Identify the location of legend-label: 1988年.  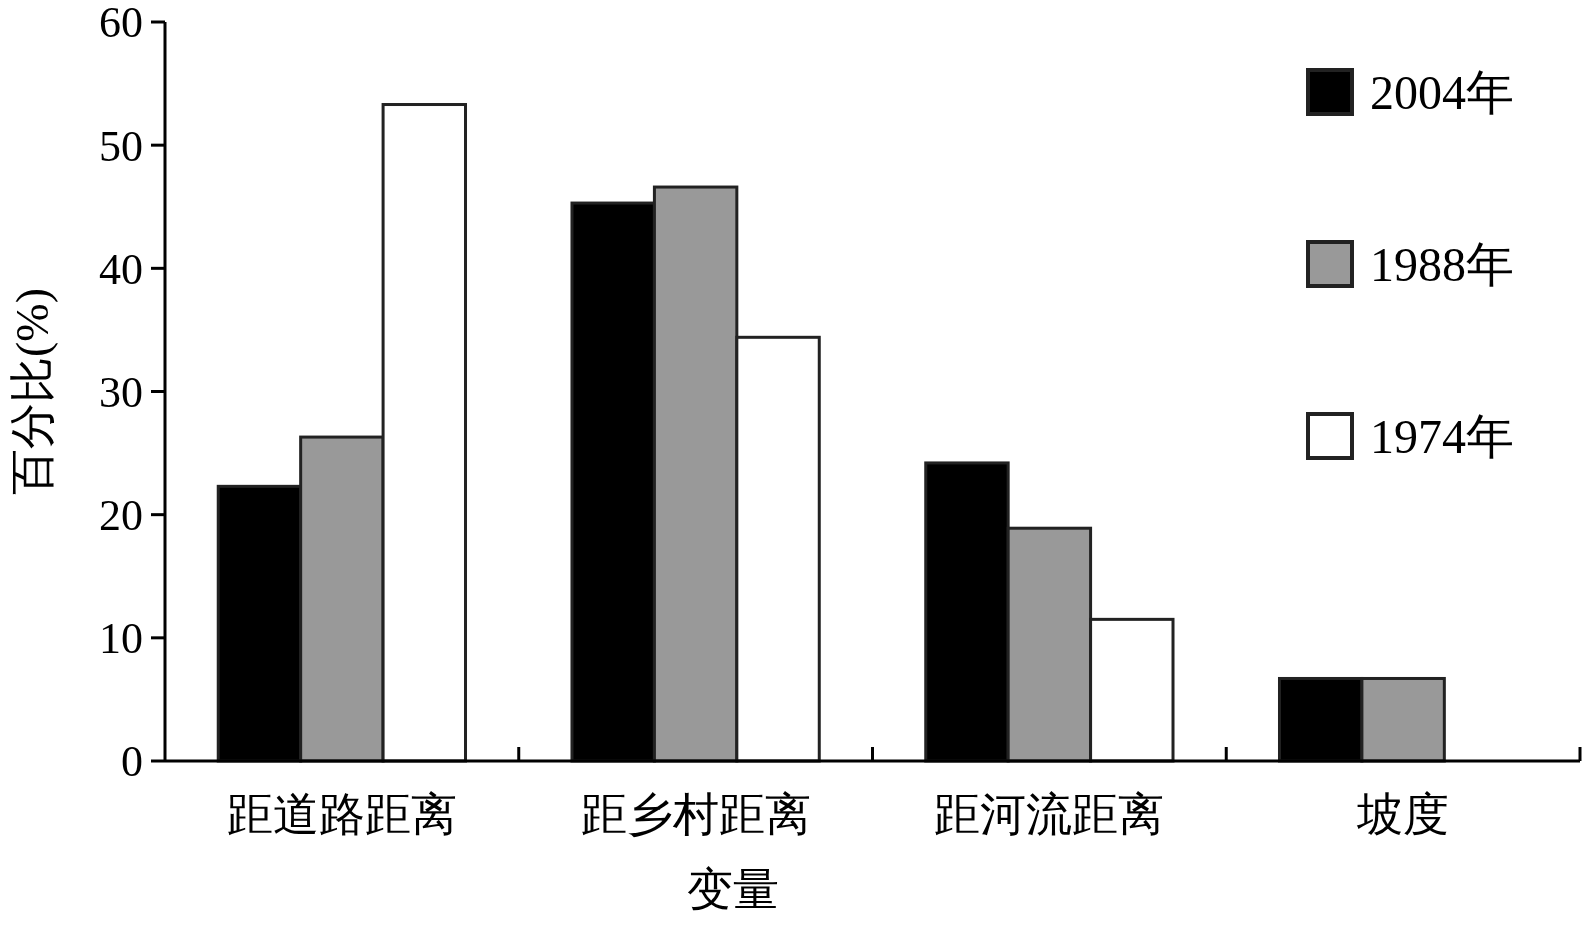
(1442, 264).